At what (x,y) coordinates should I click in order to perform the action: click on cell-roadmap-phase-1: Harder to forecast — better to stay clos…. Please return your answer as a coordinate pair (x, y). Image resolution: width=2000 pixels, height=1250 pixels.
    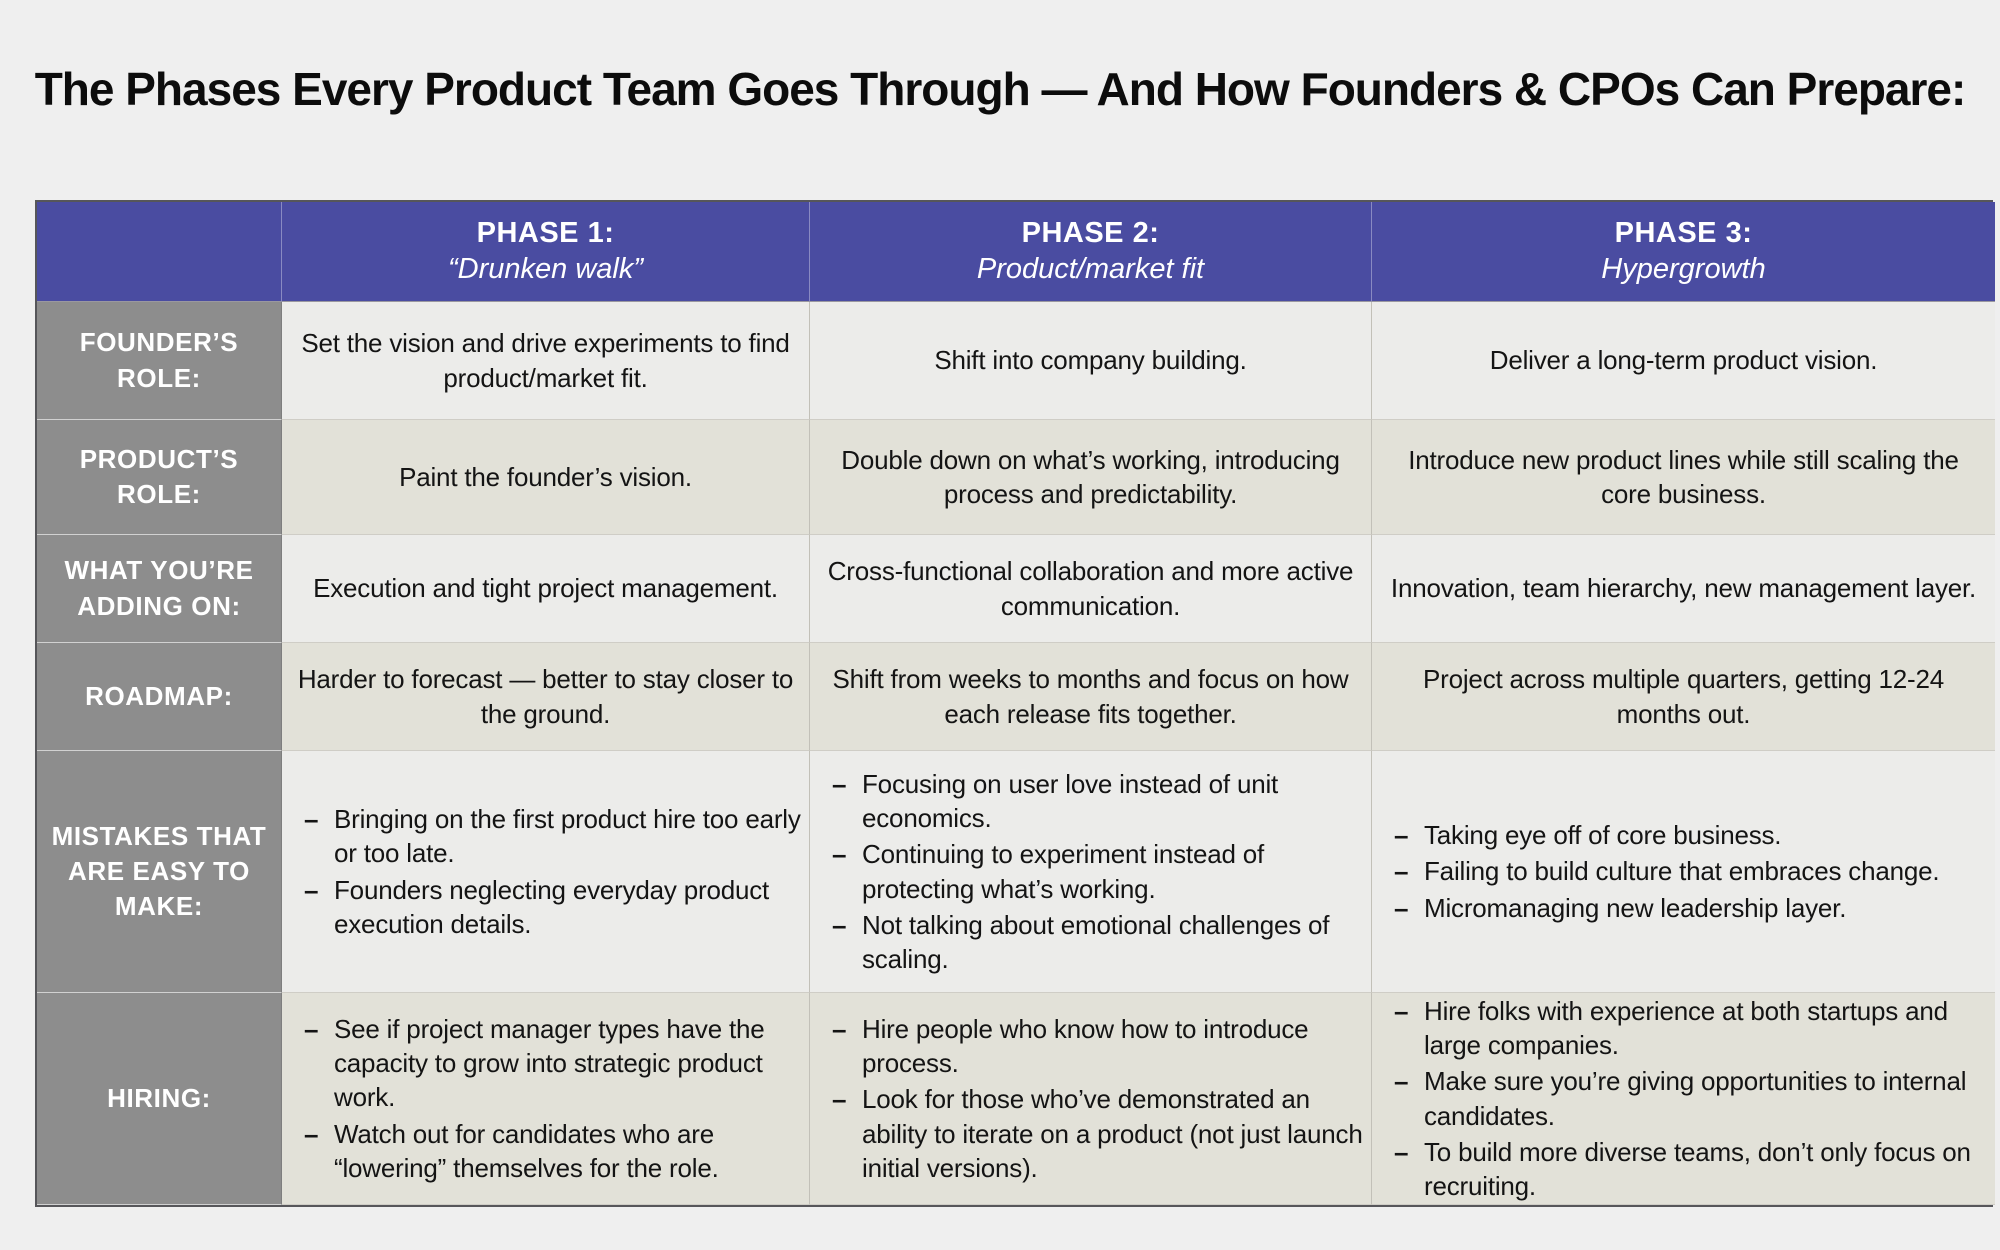
    Looking at the image, I should click on (546, 697).